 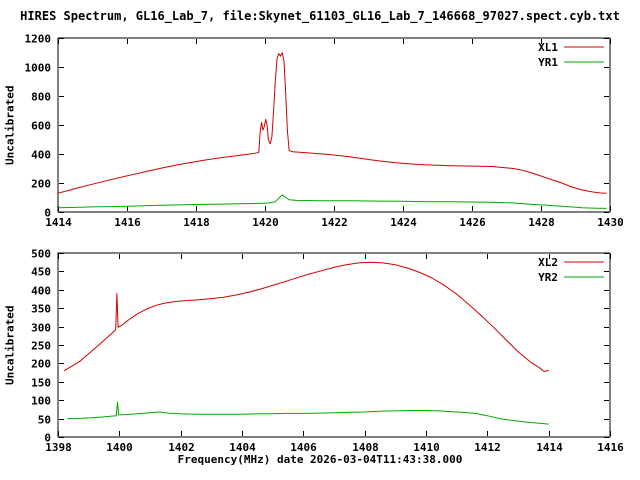 I want to click on y-tick-label: 150, so click(x=41, y=383).